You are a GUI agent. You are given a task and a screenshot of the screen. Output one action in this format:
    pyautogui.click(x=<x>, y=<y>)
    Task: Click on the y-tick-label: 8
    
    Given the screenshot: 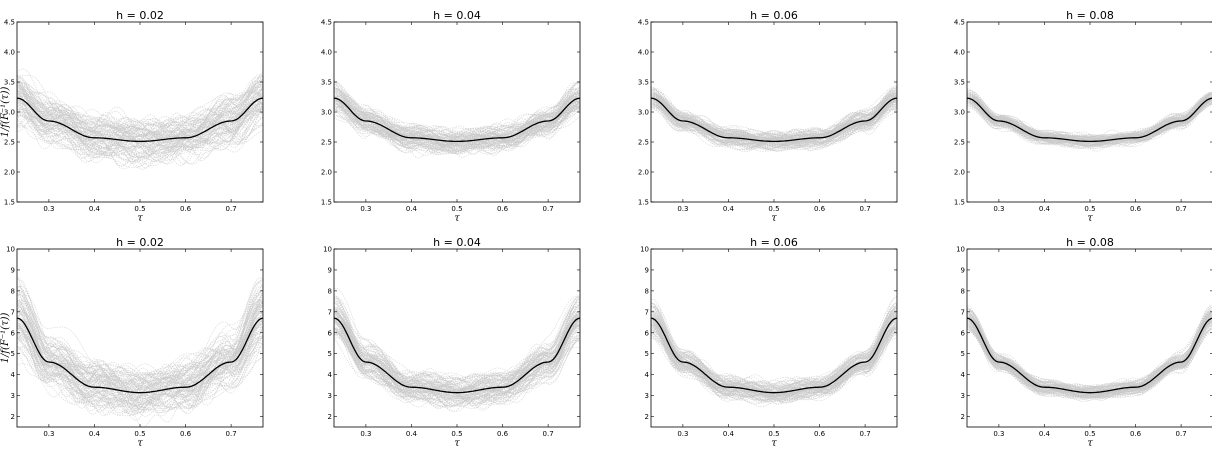 What is the action you would take?
    pyautogui.click(x=330, y=291)
    